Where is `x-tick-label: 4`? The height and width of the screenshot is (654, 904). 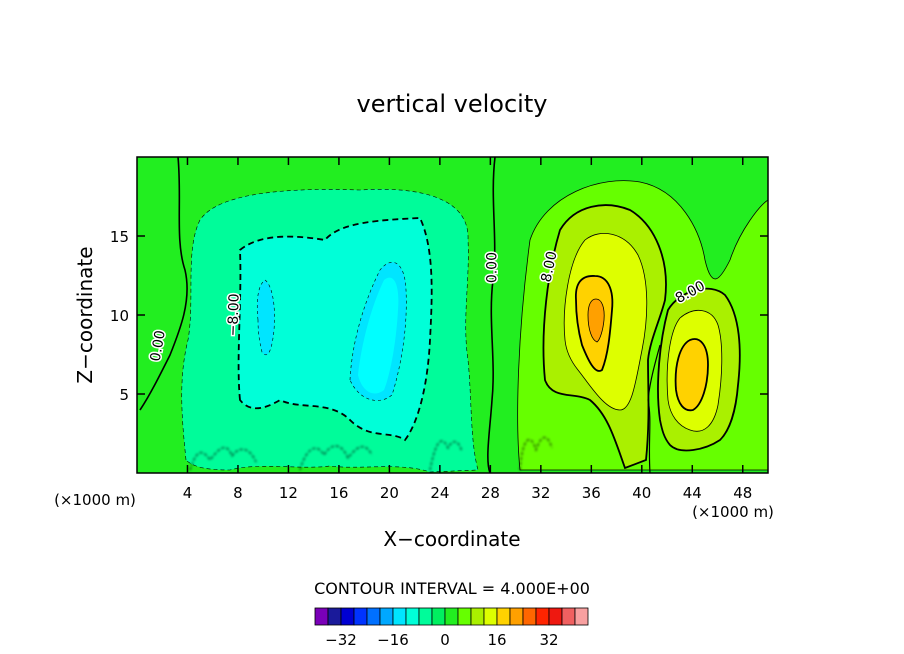
x-tick-label: 4 is located at coordinates (188, 493).